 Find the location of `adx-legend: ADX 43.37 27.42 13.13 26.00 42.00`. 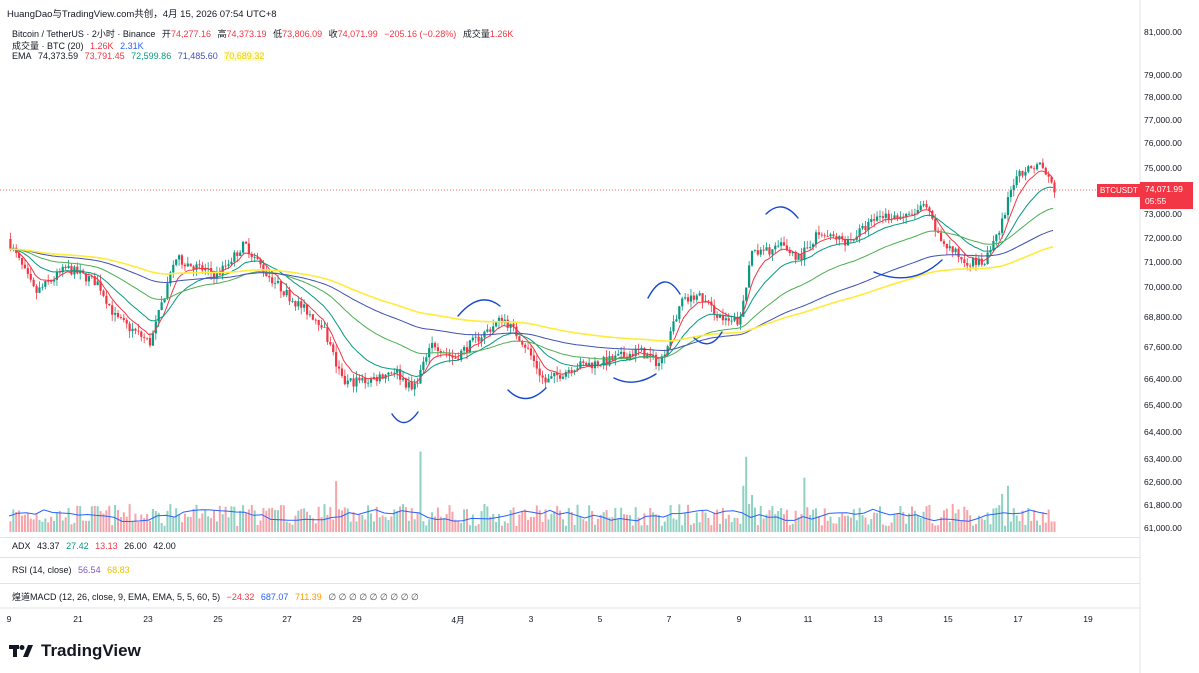

adx-legend: ADX 43.37 27.42 13.13 26.00 42.00 is located at coordinates (96, 546).